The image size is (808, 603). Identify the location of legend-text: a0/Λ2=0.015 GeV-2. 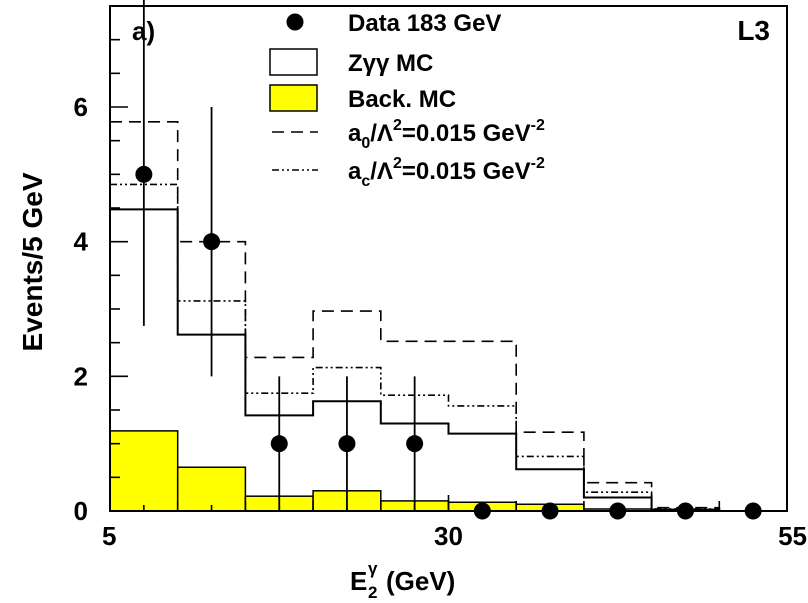
(446, 134).